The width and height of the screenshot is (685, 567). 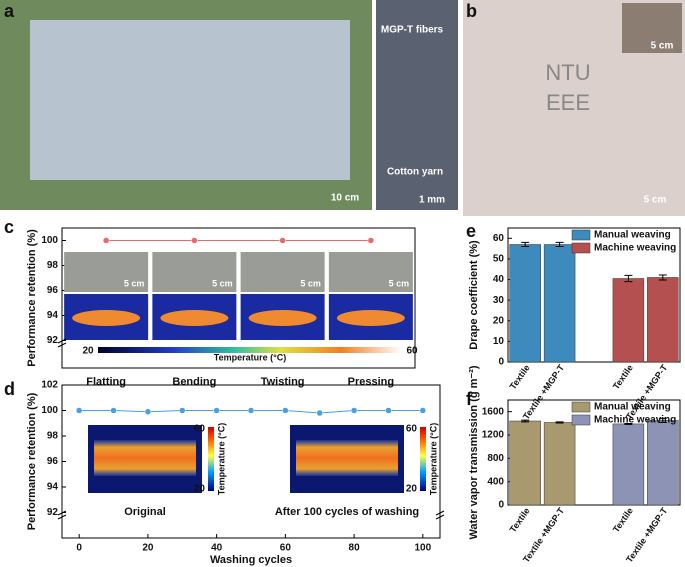 What do you see at coordinates (49, 240) in the screenshot?
I see `y-tick-label: 100` at bounding box center [49, 240].